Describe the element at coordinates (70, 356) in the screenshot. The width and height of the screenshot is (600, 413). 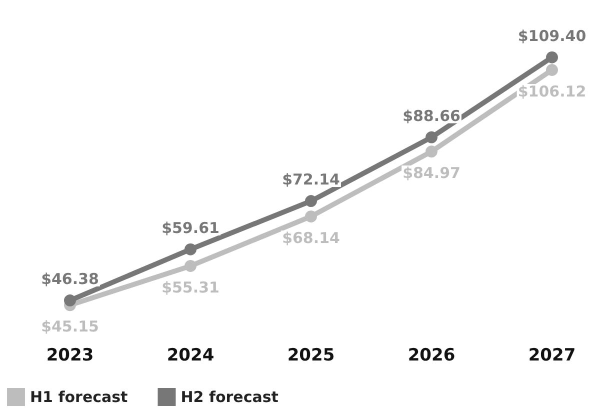
I see `x-tick-label: 2023` at that location.